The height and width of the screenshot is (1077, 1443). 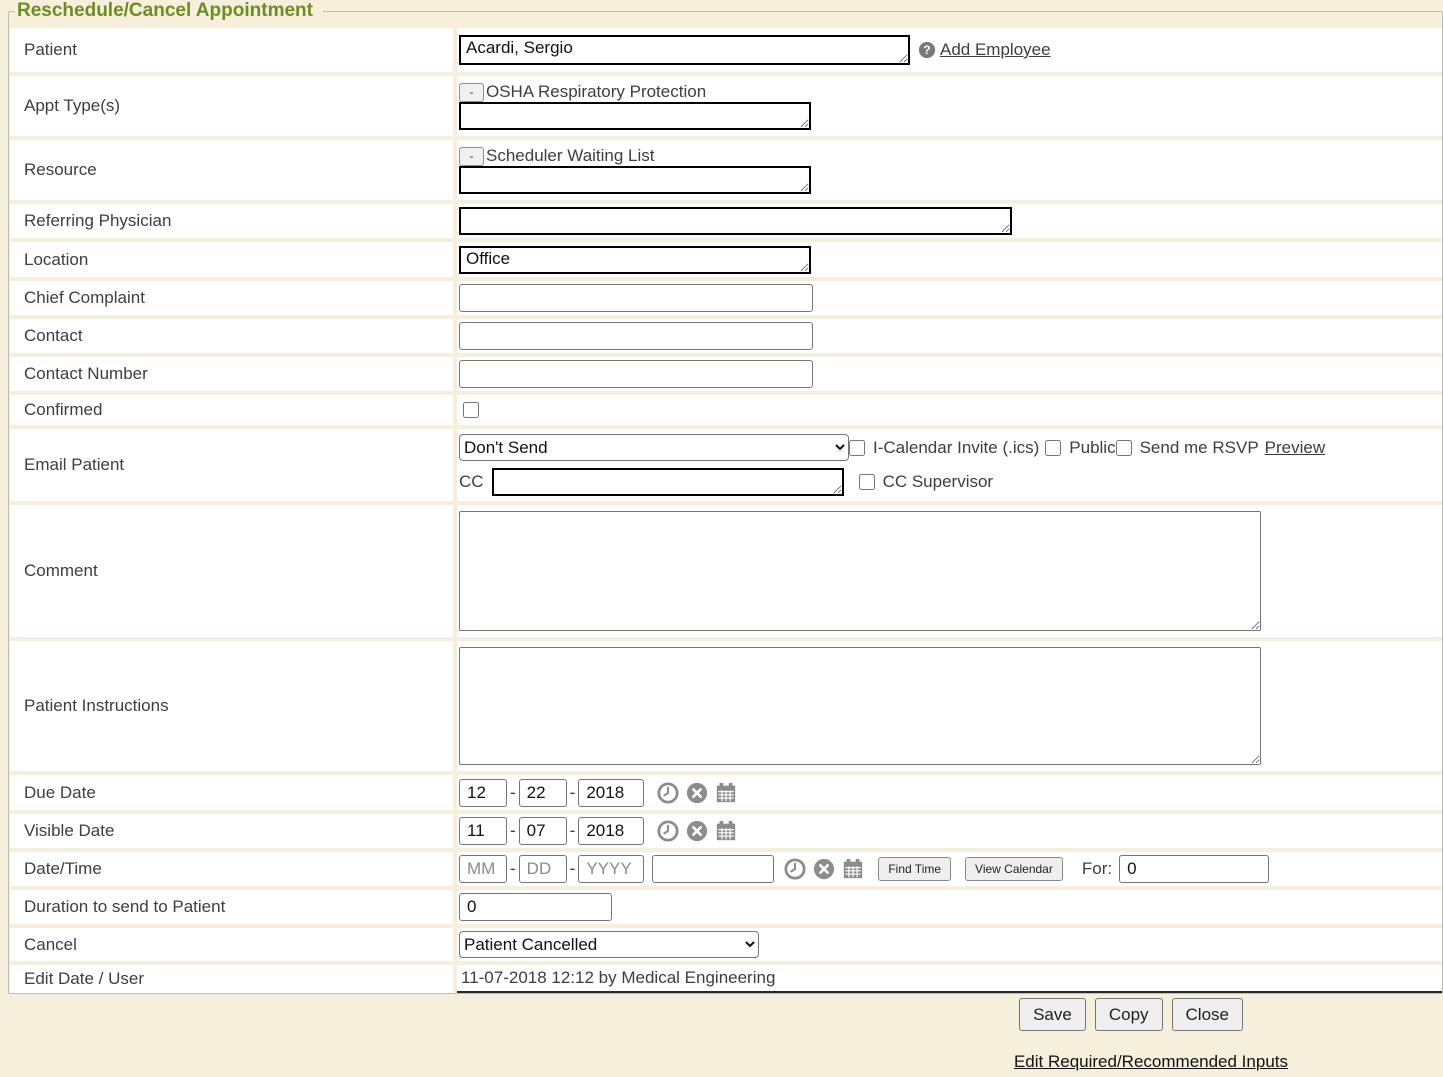 What do you see at coordinates (483, 792) in the screenshot?
I see `due-date-month-input` at bounding box center [483, 792].